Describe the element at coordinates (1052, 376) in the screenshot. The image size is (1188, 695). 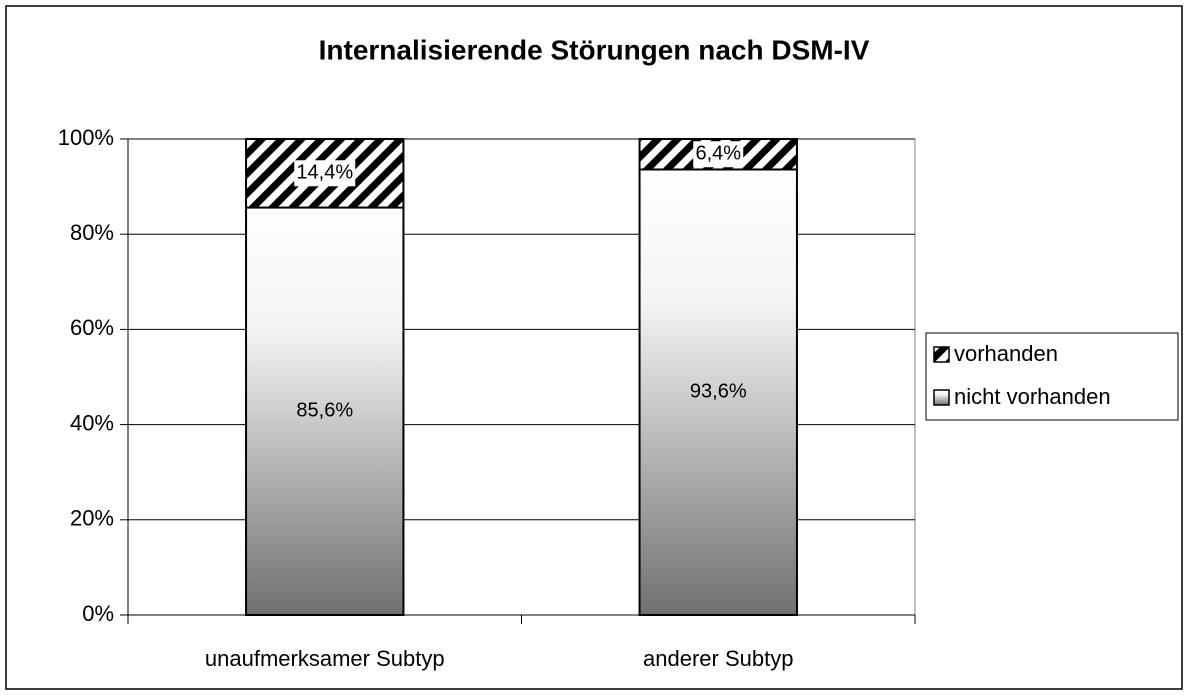
I see `legend-box` at that location.